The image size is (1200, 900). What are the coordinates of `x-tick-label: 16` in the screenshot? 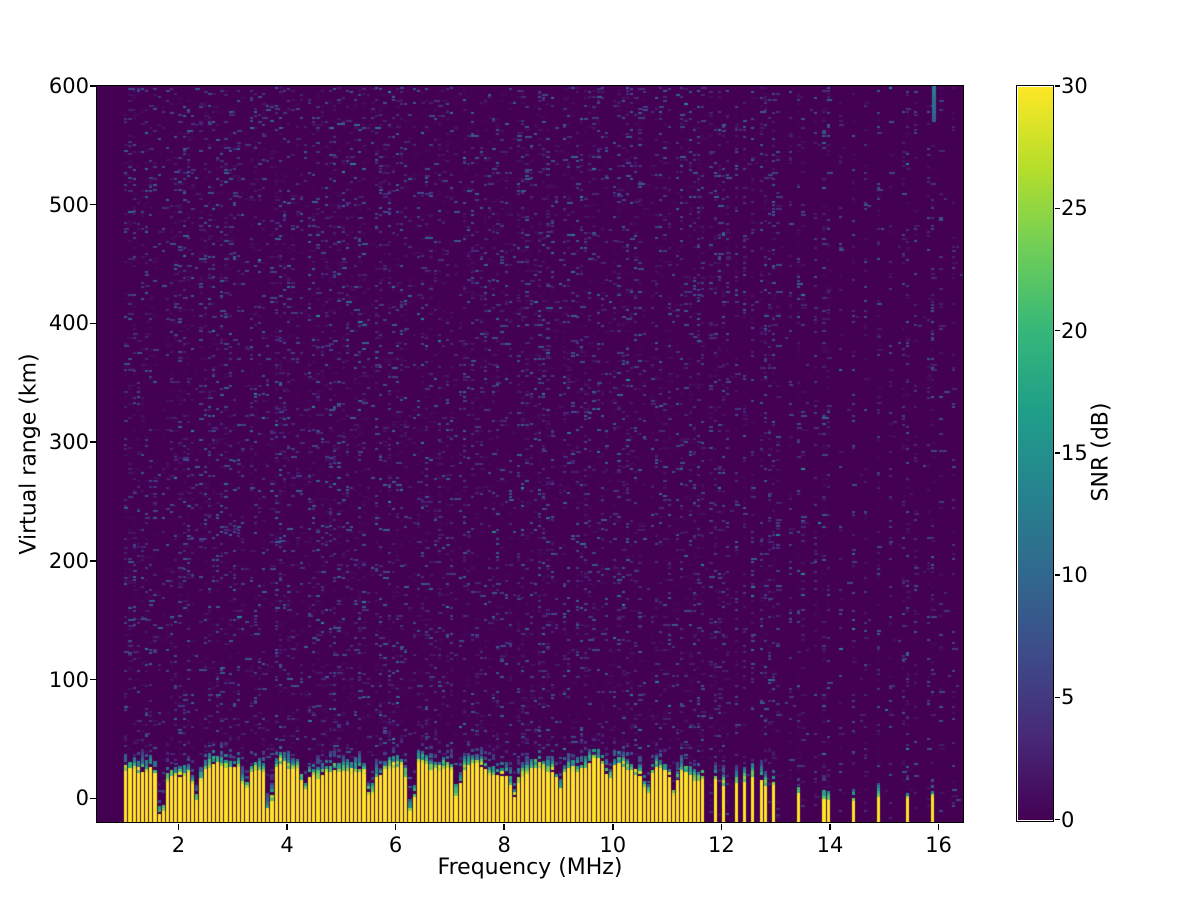 It's located at (938, 845).